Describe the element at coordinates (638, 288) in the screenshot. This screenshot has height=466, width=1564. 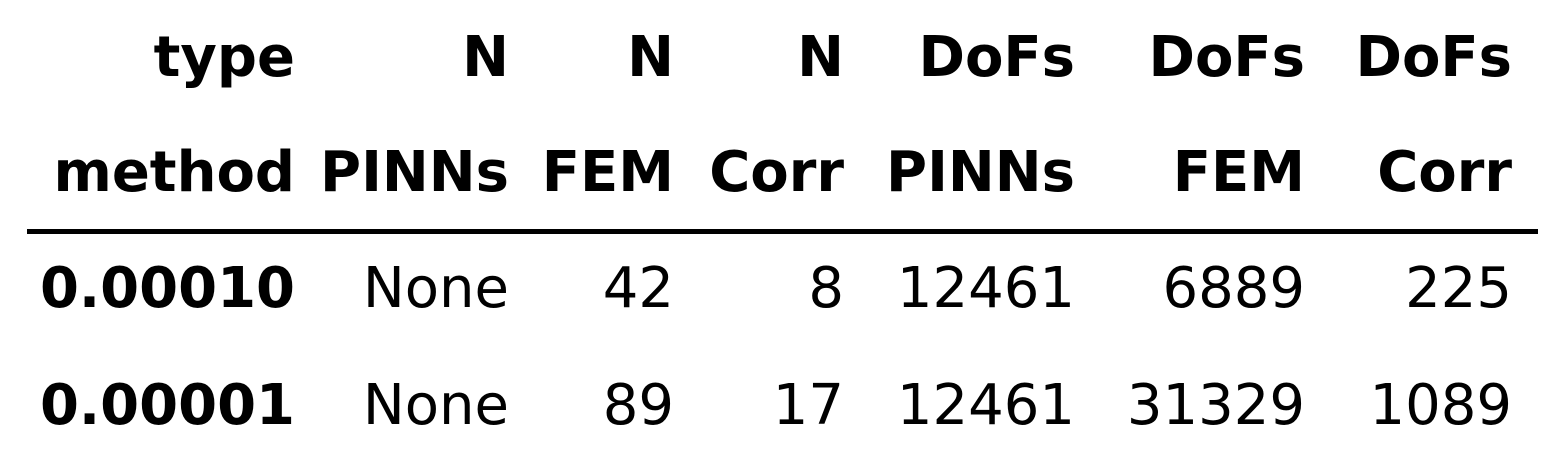
I see `cell-n-fem: 42` at that location.